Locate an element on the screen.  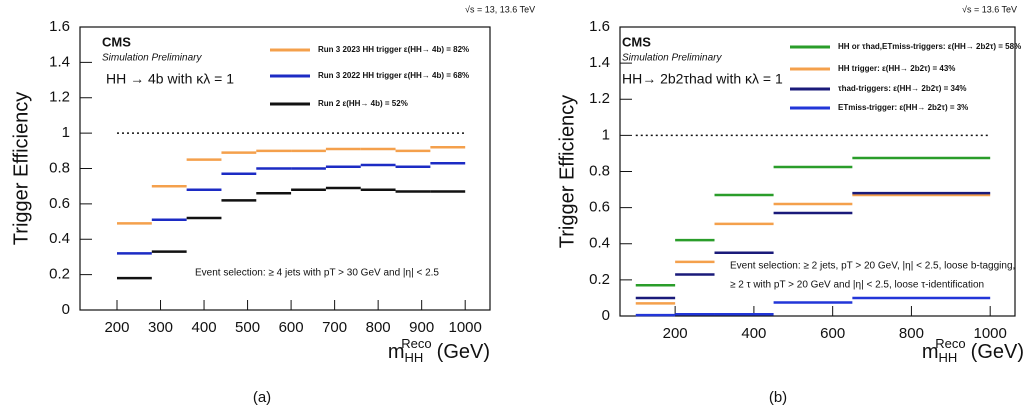
annotation: (a) is located at coordinates (262, 397).